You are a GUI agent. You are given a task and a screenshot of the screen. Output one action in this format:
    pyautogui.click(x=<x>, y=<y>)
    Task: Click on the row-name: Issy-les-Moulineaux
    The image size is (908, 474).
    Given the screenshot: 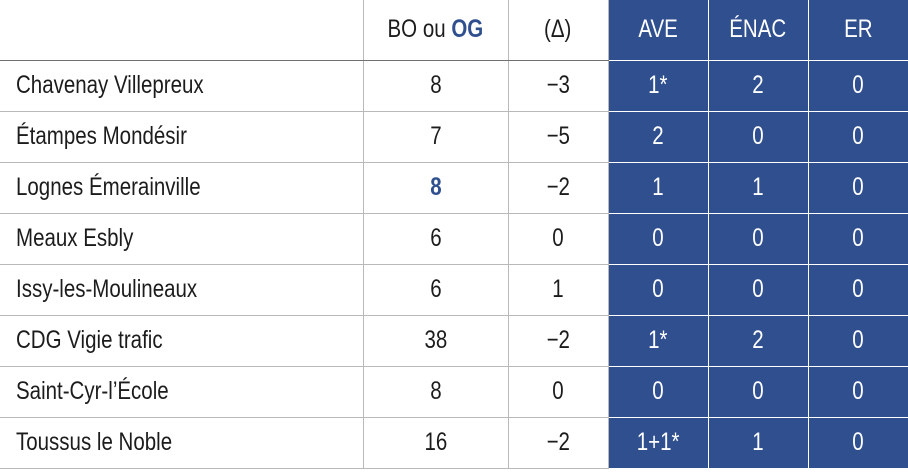 What is the action you would take?
    pyautogui.click(x=182, y=290)
    